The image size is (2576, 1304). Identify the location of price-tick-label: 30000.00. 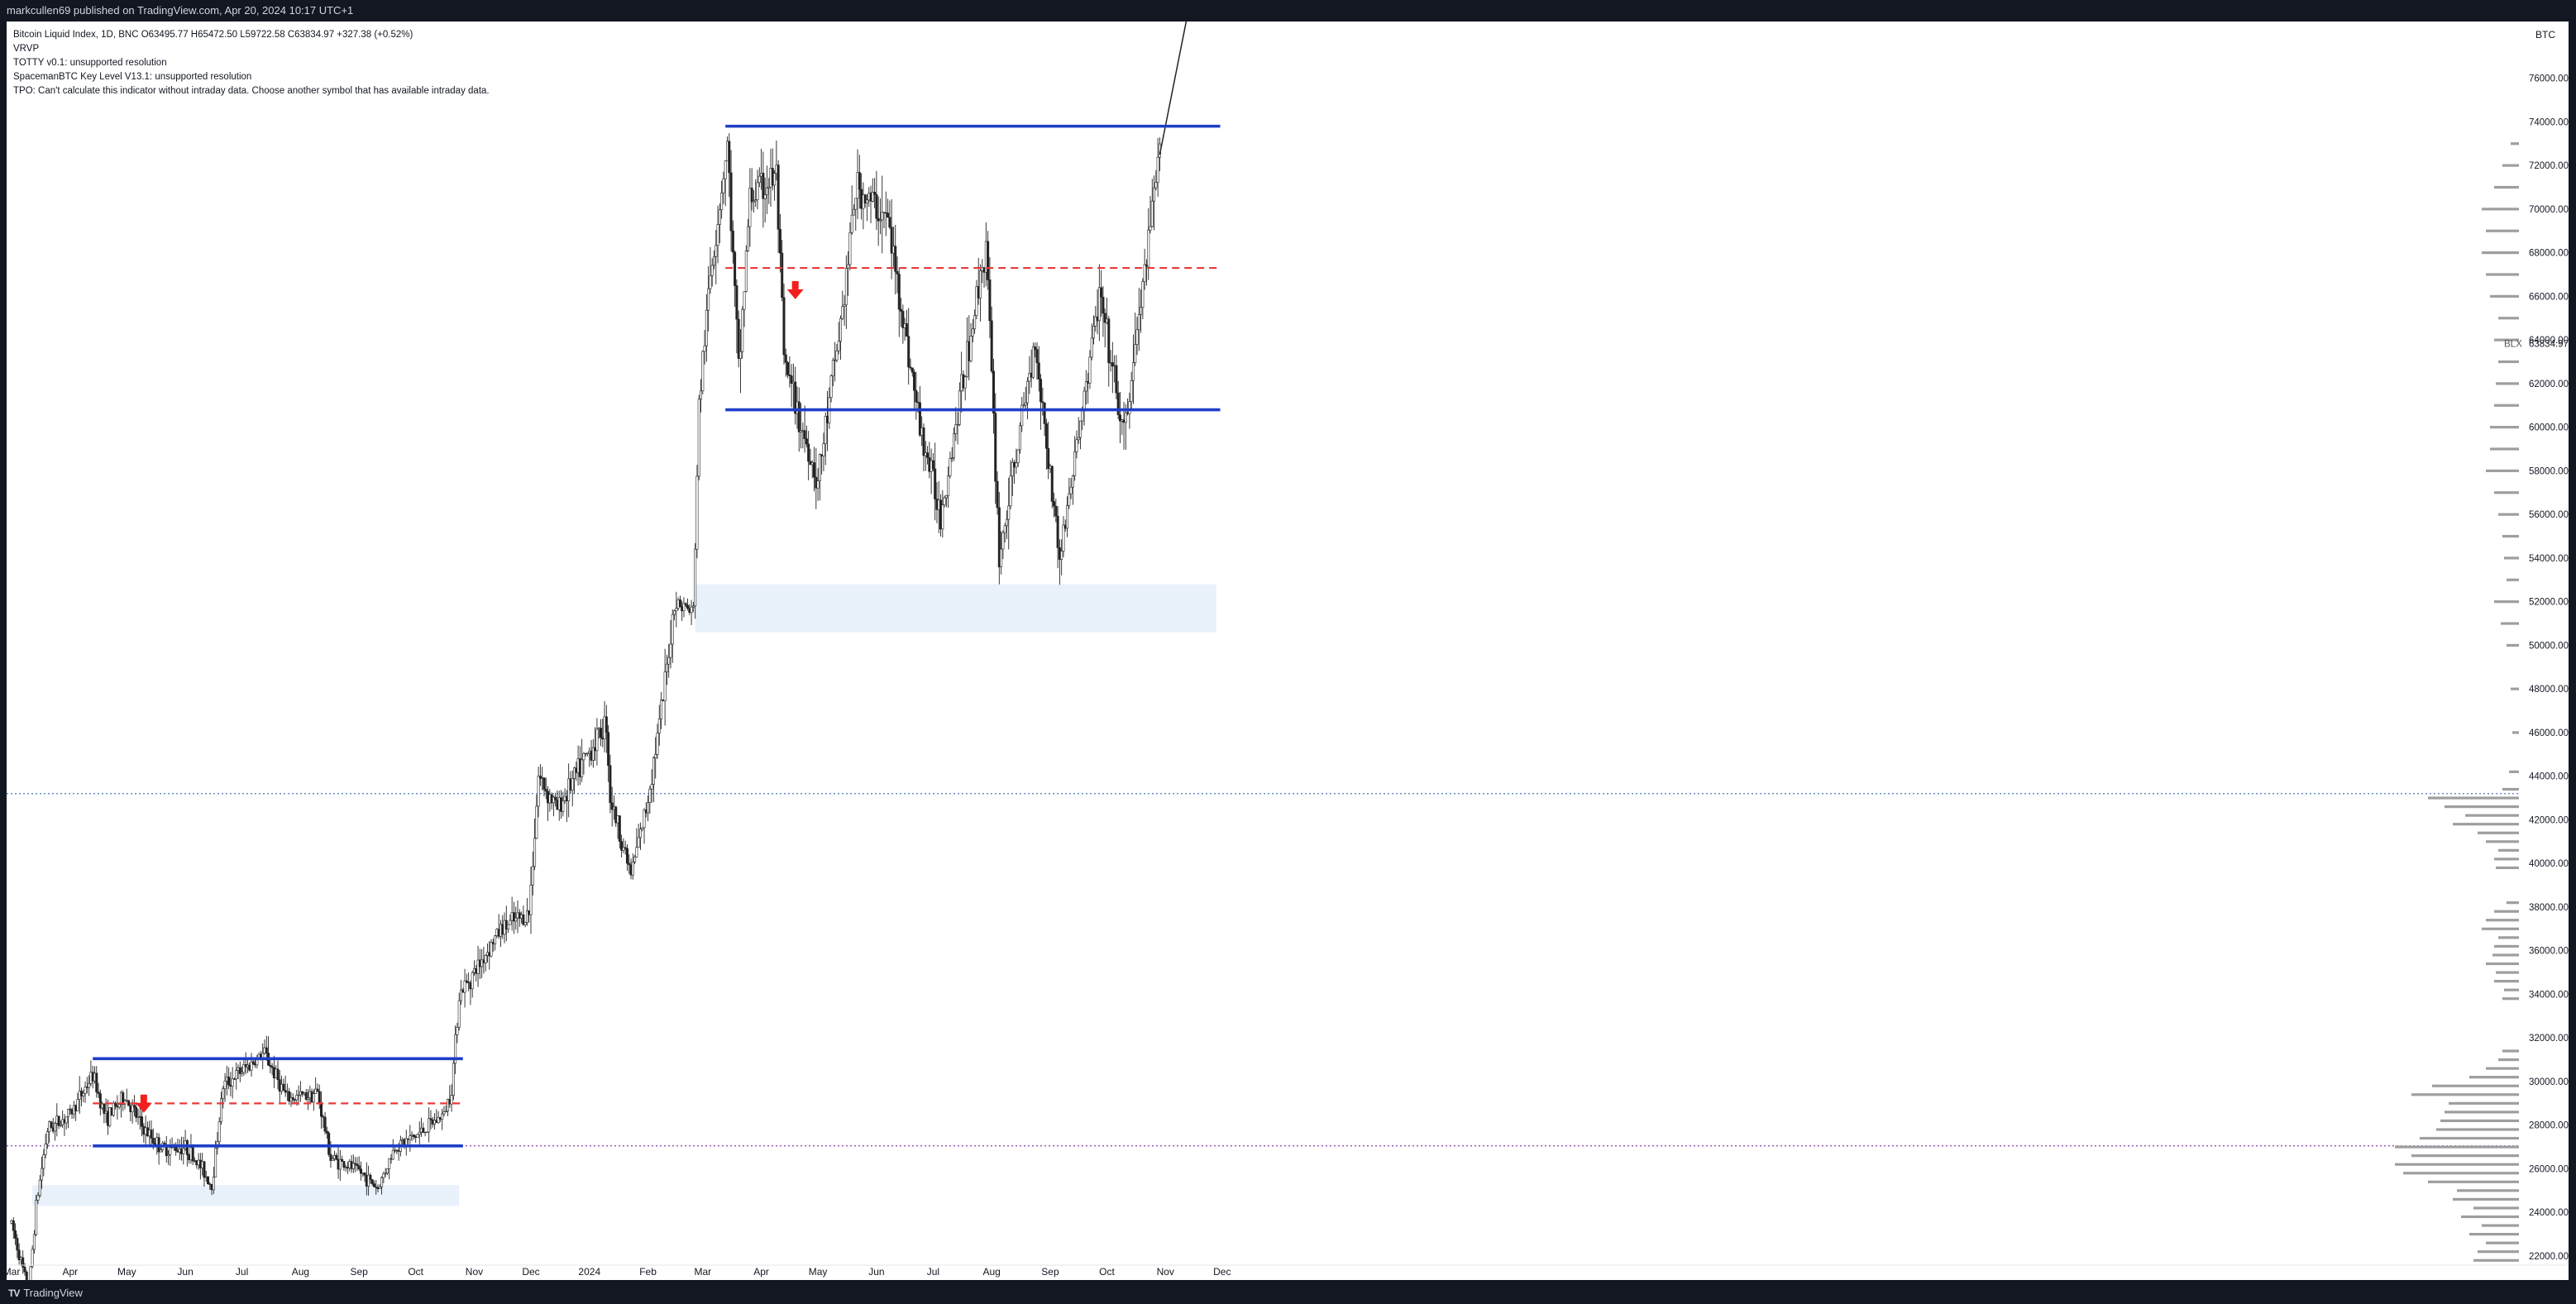
(2549, 1082).